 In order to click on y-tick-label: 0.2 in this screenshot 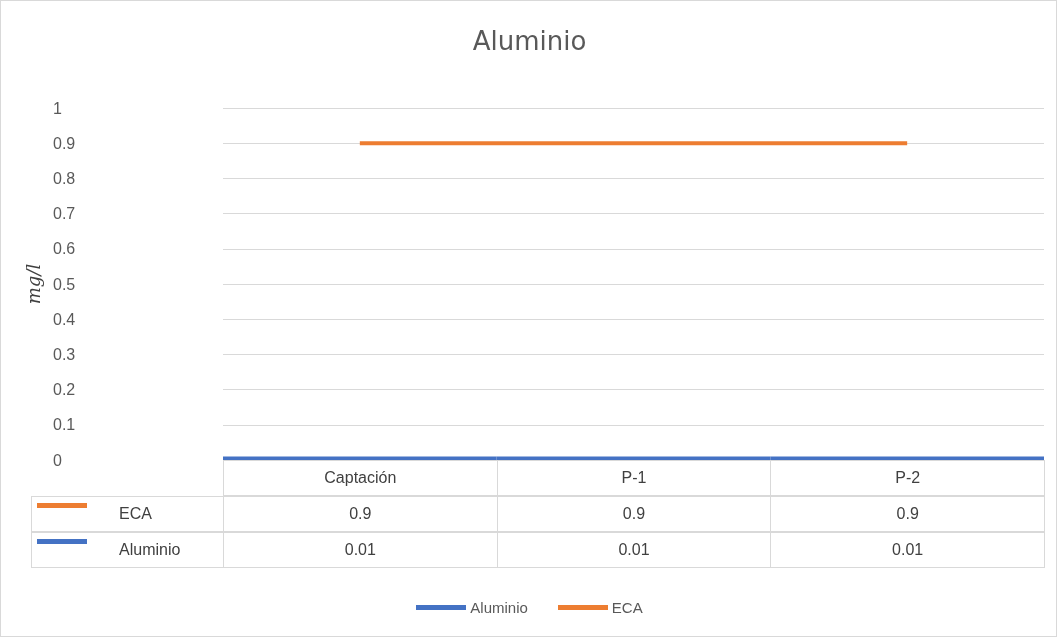, I will do `click(64, 390)`.